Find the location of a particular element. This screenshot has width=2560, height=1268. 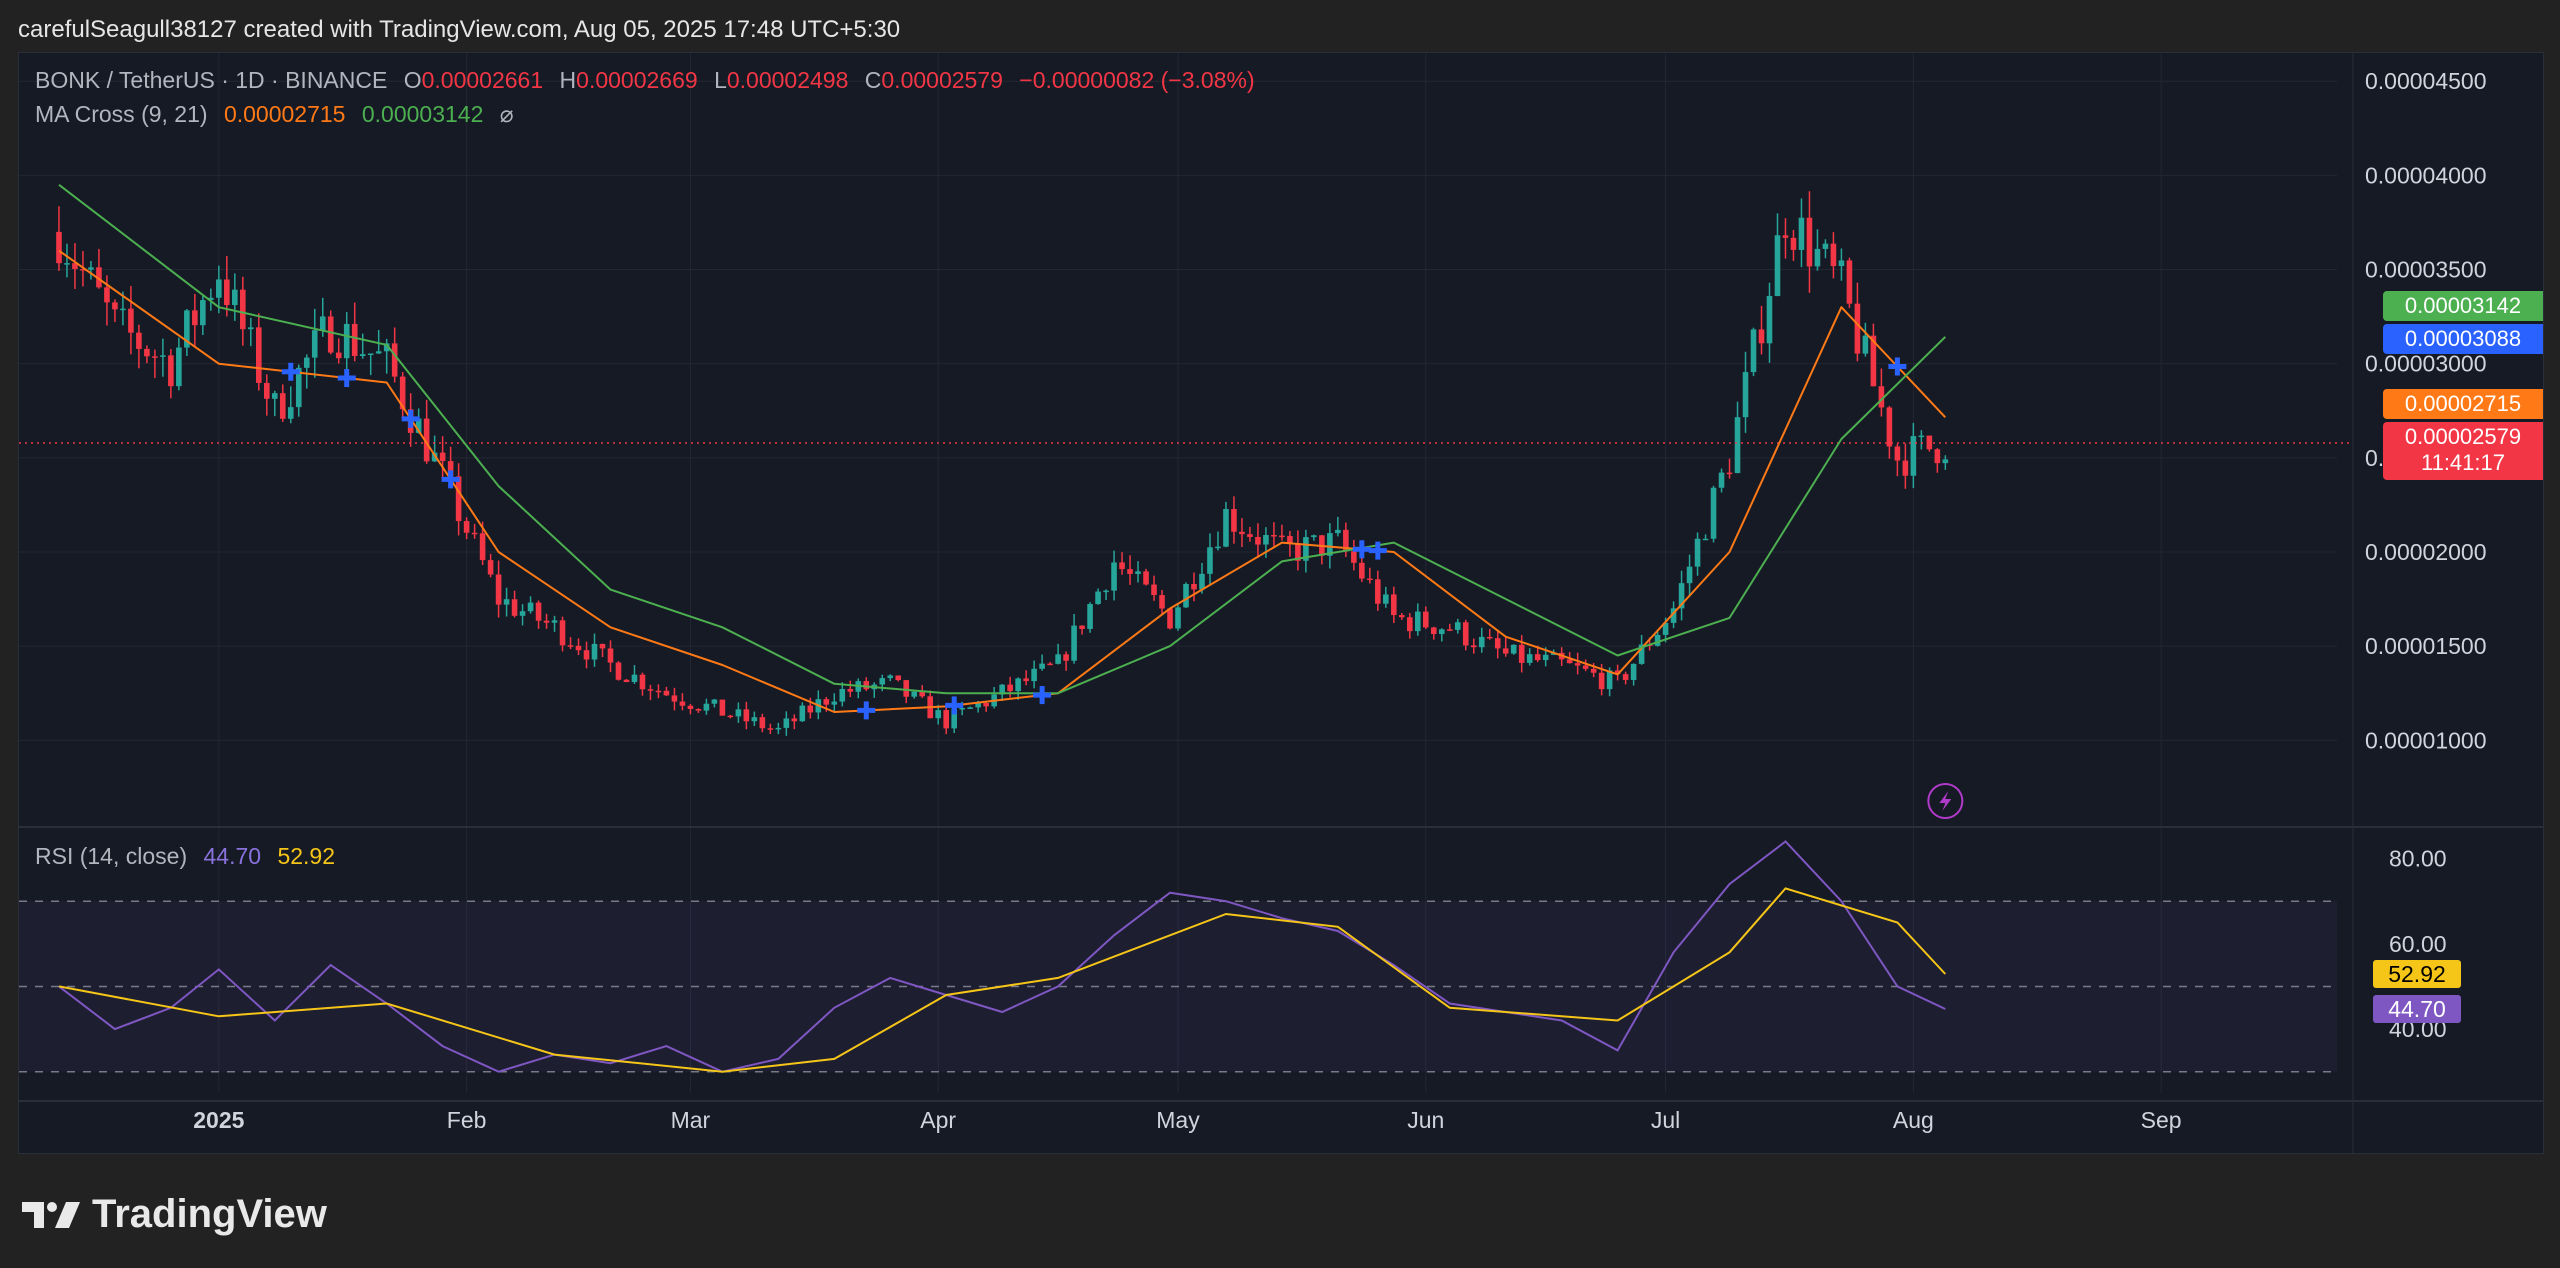

tradingview-logo: TradingView is located at coordinates (174, 1214).